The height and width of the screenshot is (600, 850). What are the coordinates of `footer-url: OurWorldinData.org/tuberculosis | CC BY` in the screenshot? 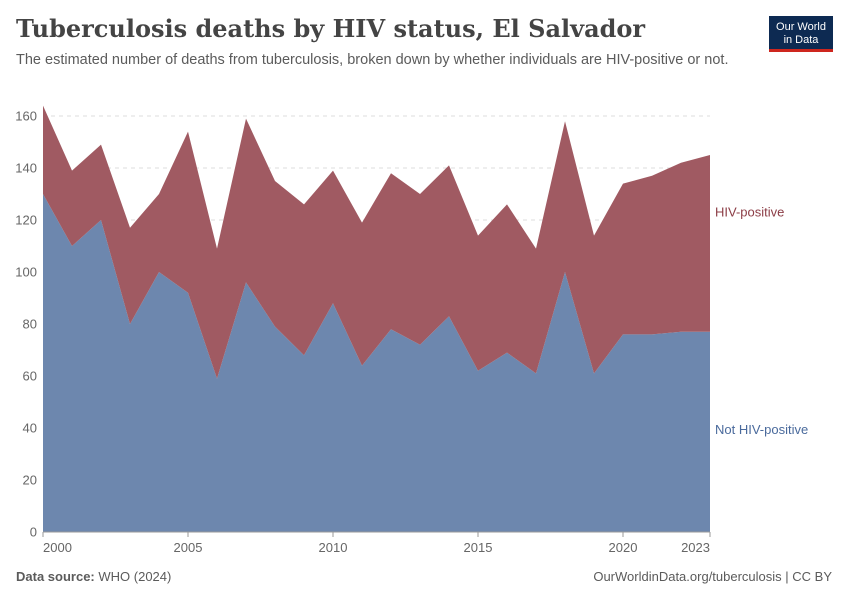 It's located at (712, 576).